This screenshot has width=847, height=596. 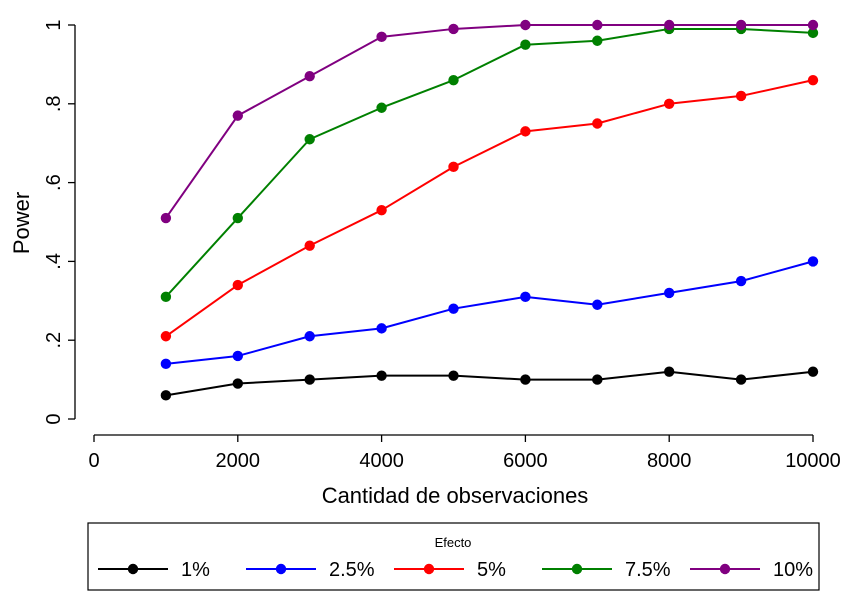 I want to click on y-tick-label: .4, so click(x=54, y=261).